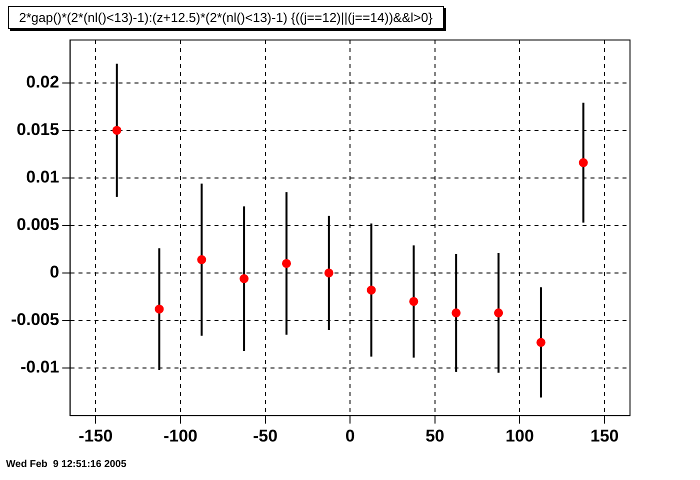 The width and height of the screenshot is (700, 480). I want to click on x-tick-label: -50, so click(265, 436).